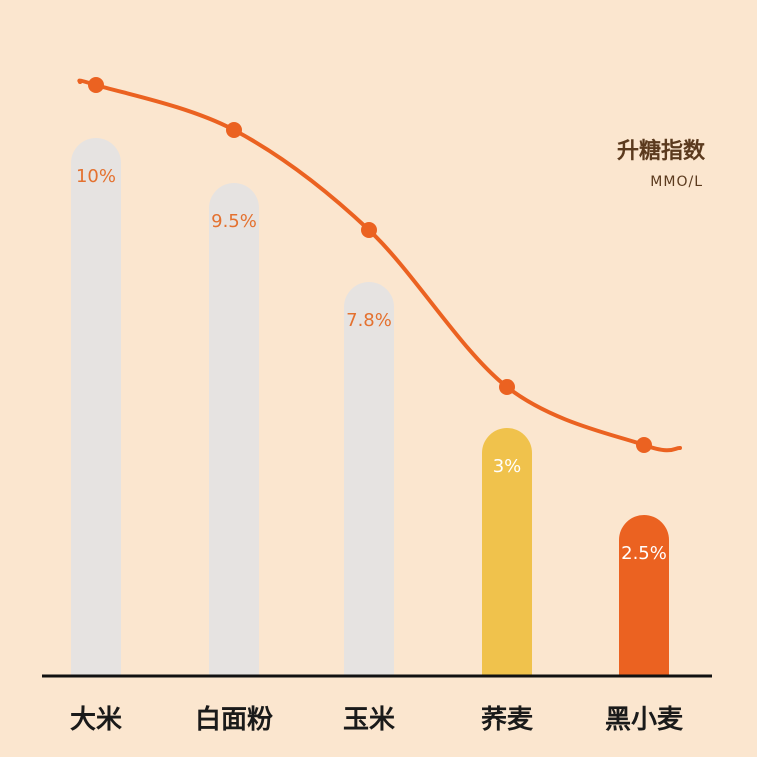  I want to click on legend-title: 升糖指数, so click(661, 151).